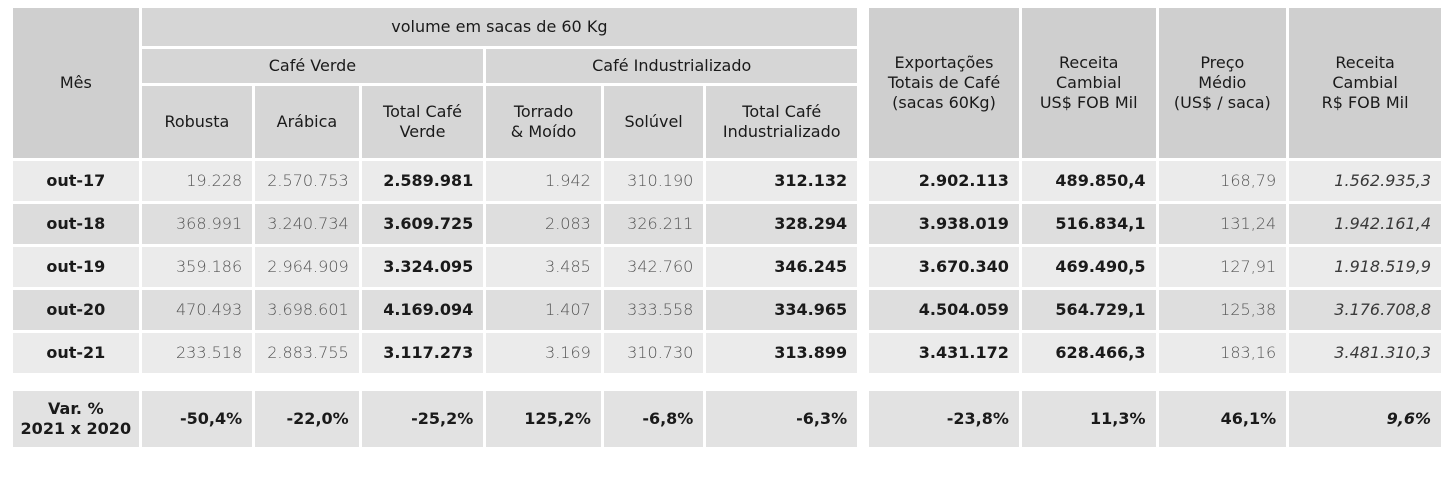 This screenshot has height=477, width=1451. What do you see at coordinates (944, 224) in the screenshot?
I see `cell-exportacoes: 3.938.019` at bounding box center [944, 224].